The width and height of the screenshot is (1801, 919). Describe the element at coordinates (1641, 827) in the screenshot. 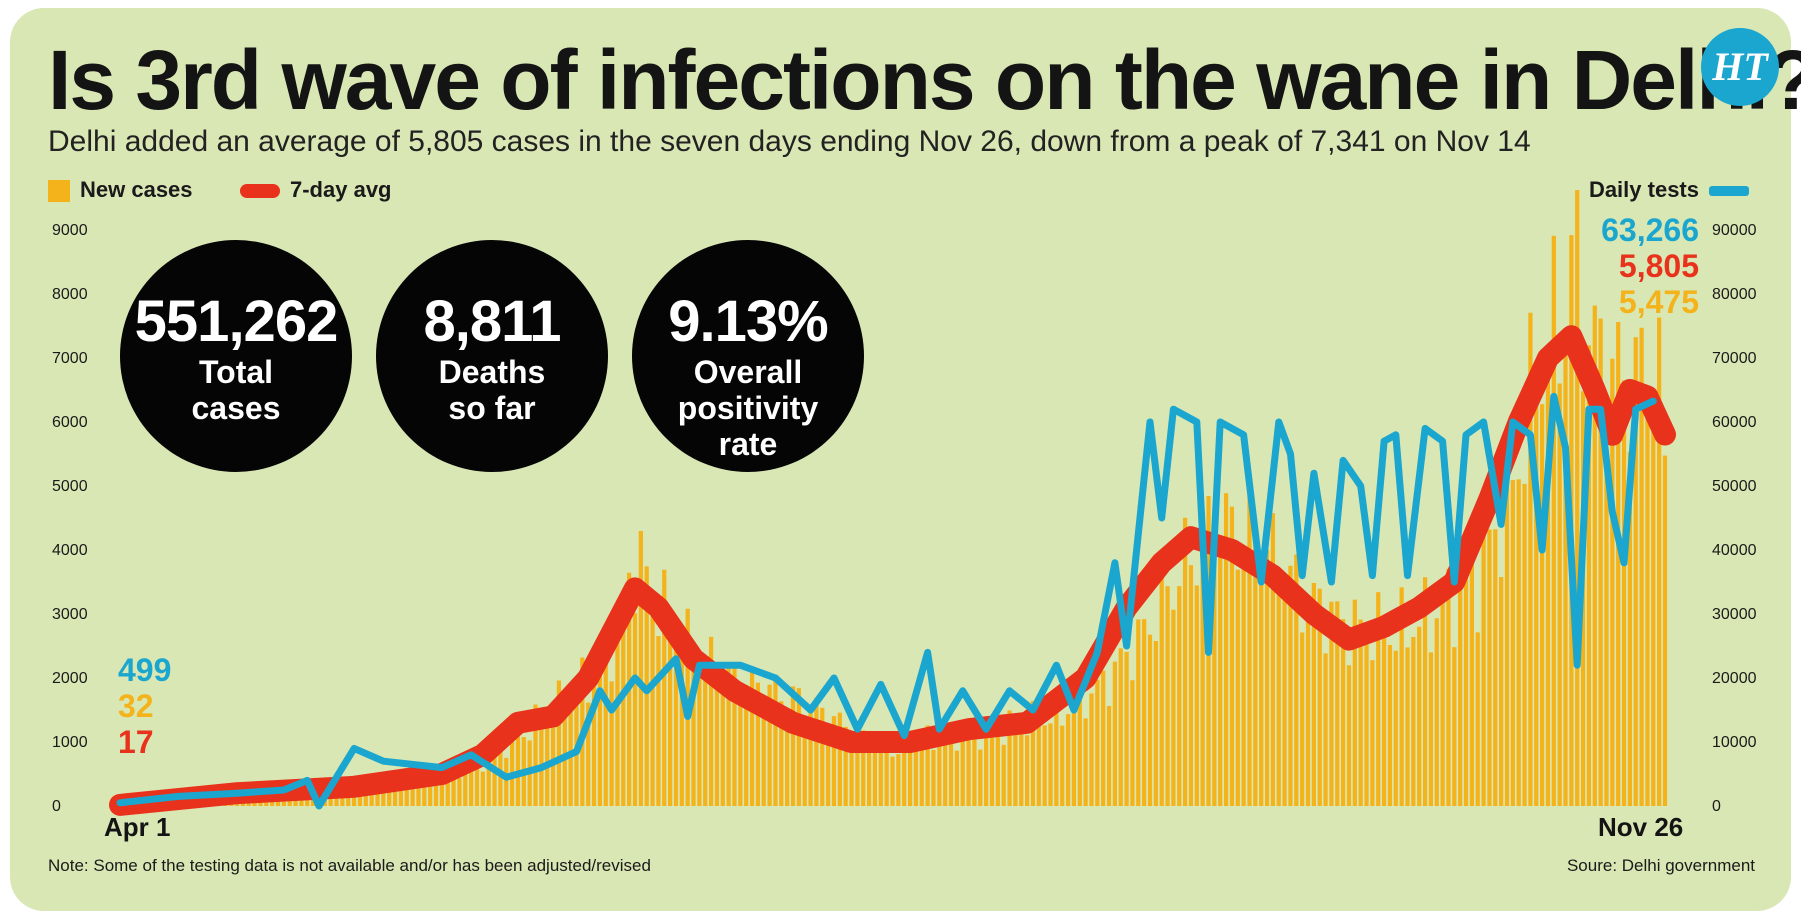

I see `x-label-end: Nov 26` at that location.